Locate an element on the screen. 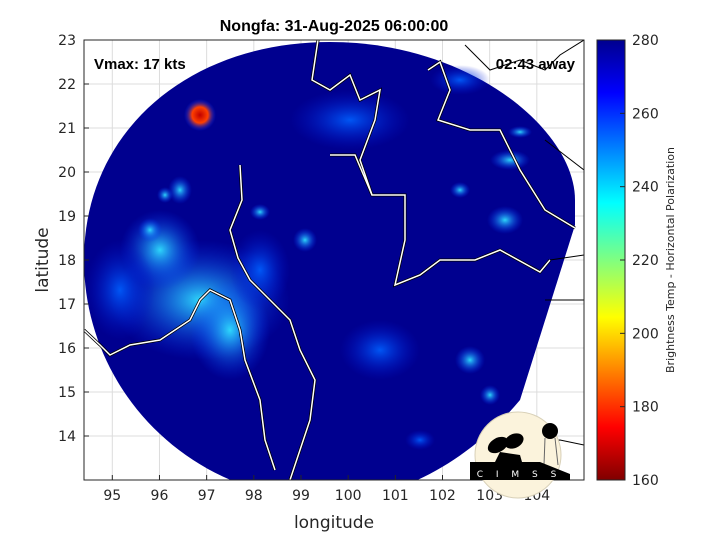  vmax-annotation: Vmax: 17 kts is located at coordinates (140, 64).